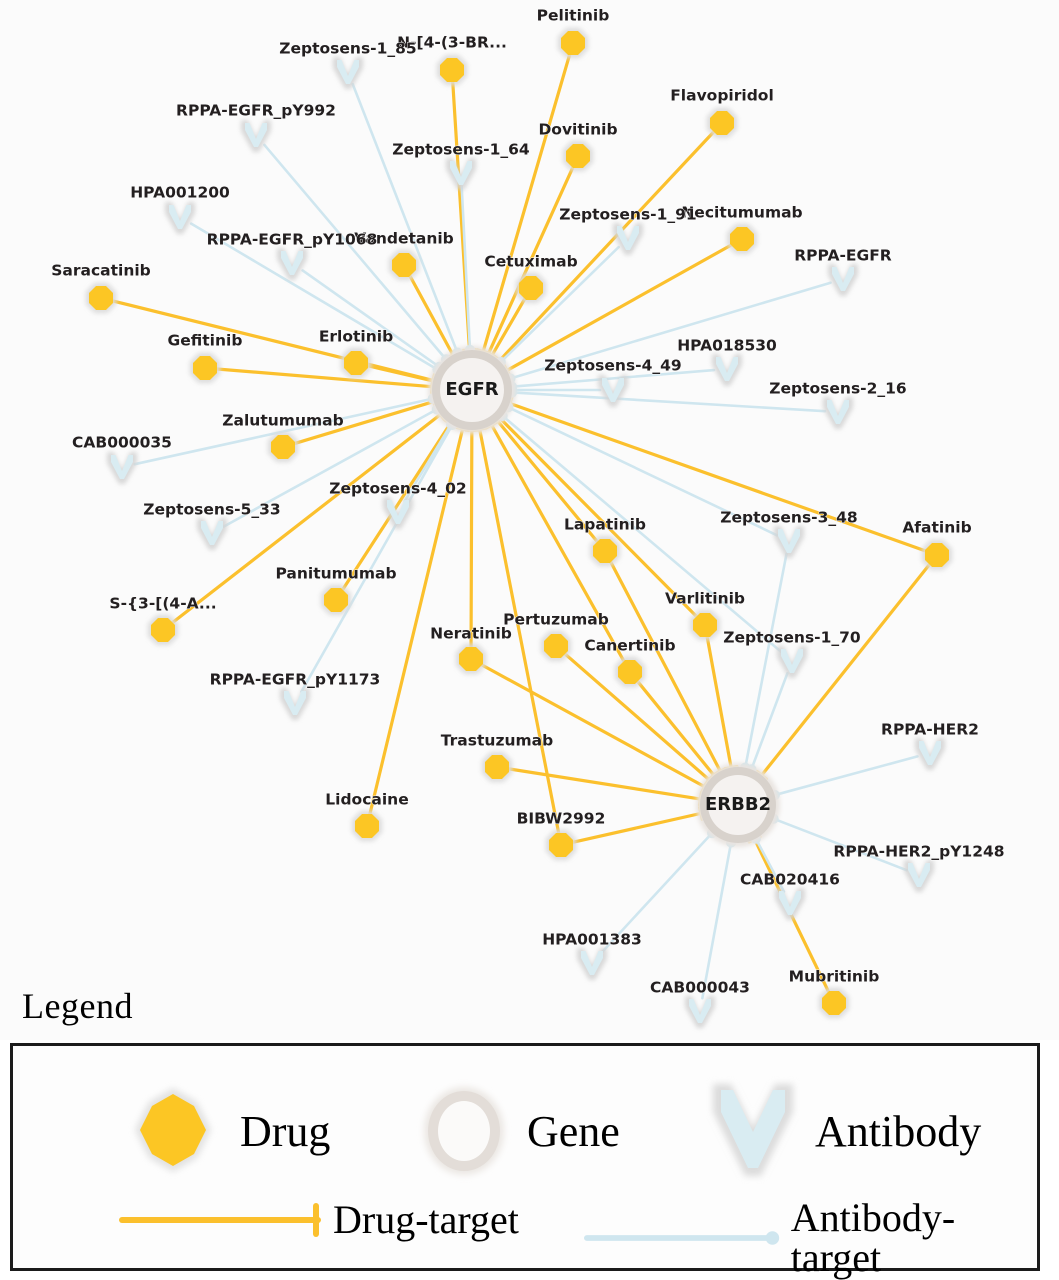 The image size is (1059, 1280). What do you see at coordinates (205, 341) in the screenshot?
I see `drug-node-label: Gefitinib` at bounding box center [205, 341].